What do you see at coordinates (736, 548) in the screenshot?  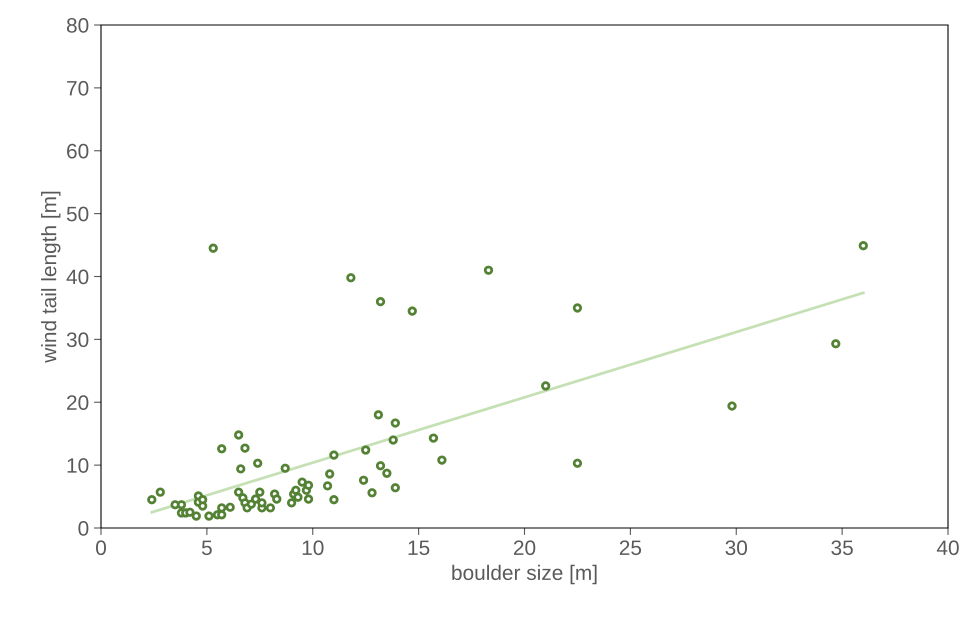 I see `x-tick-label: 30` at bounding box center [736, 548].